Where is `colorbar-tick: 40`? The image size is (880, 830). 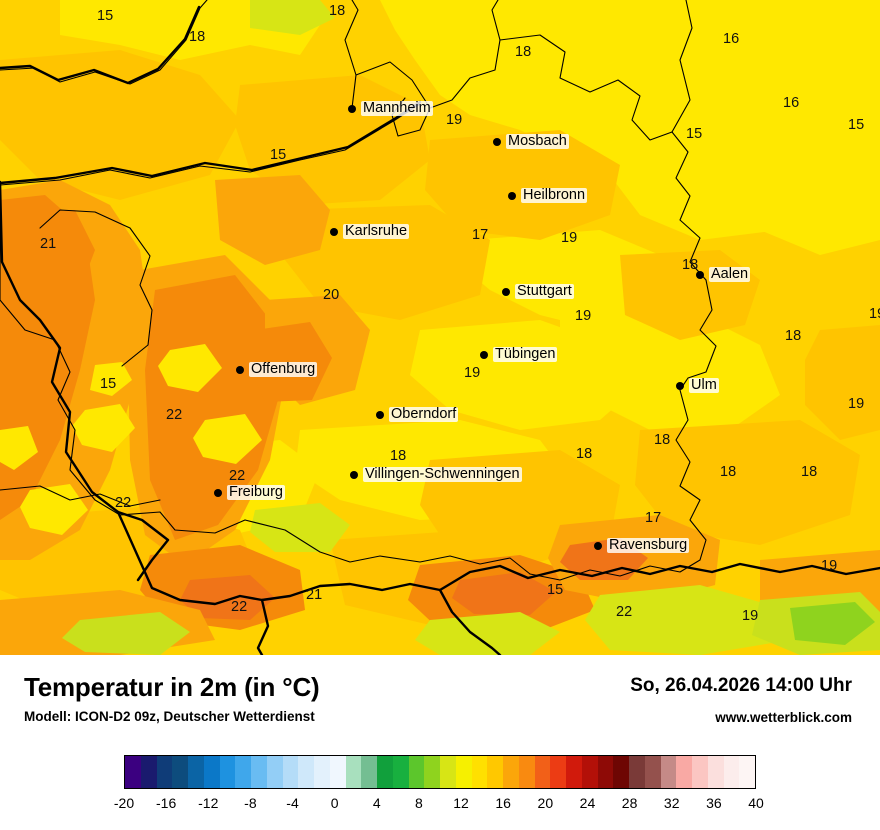 colorbar-tick: 40 is located at coordinates (756, 803).